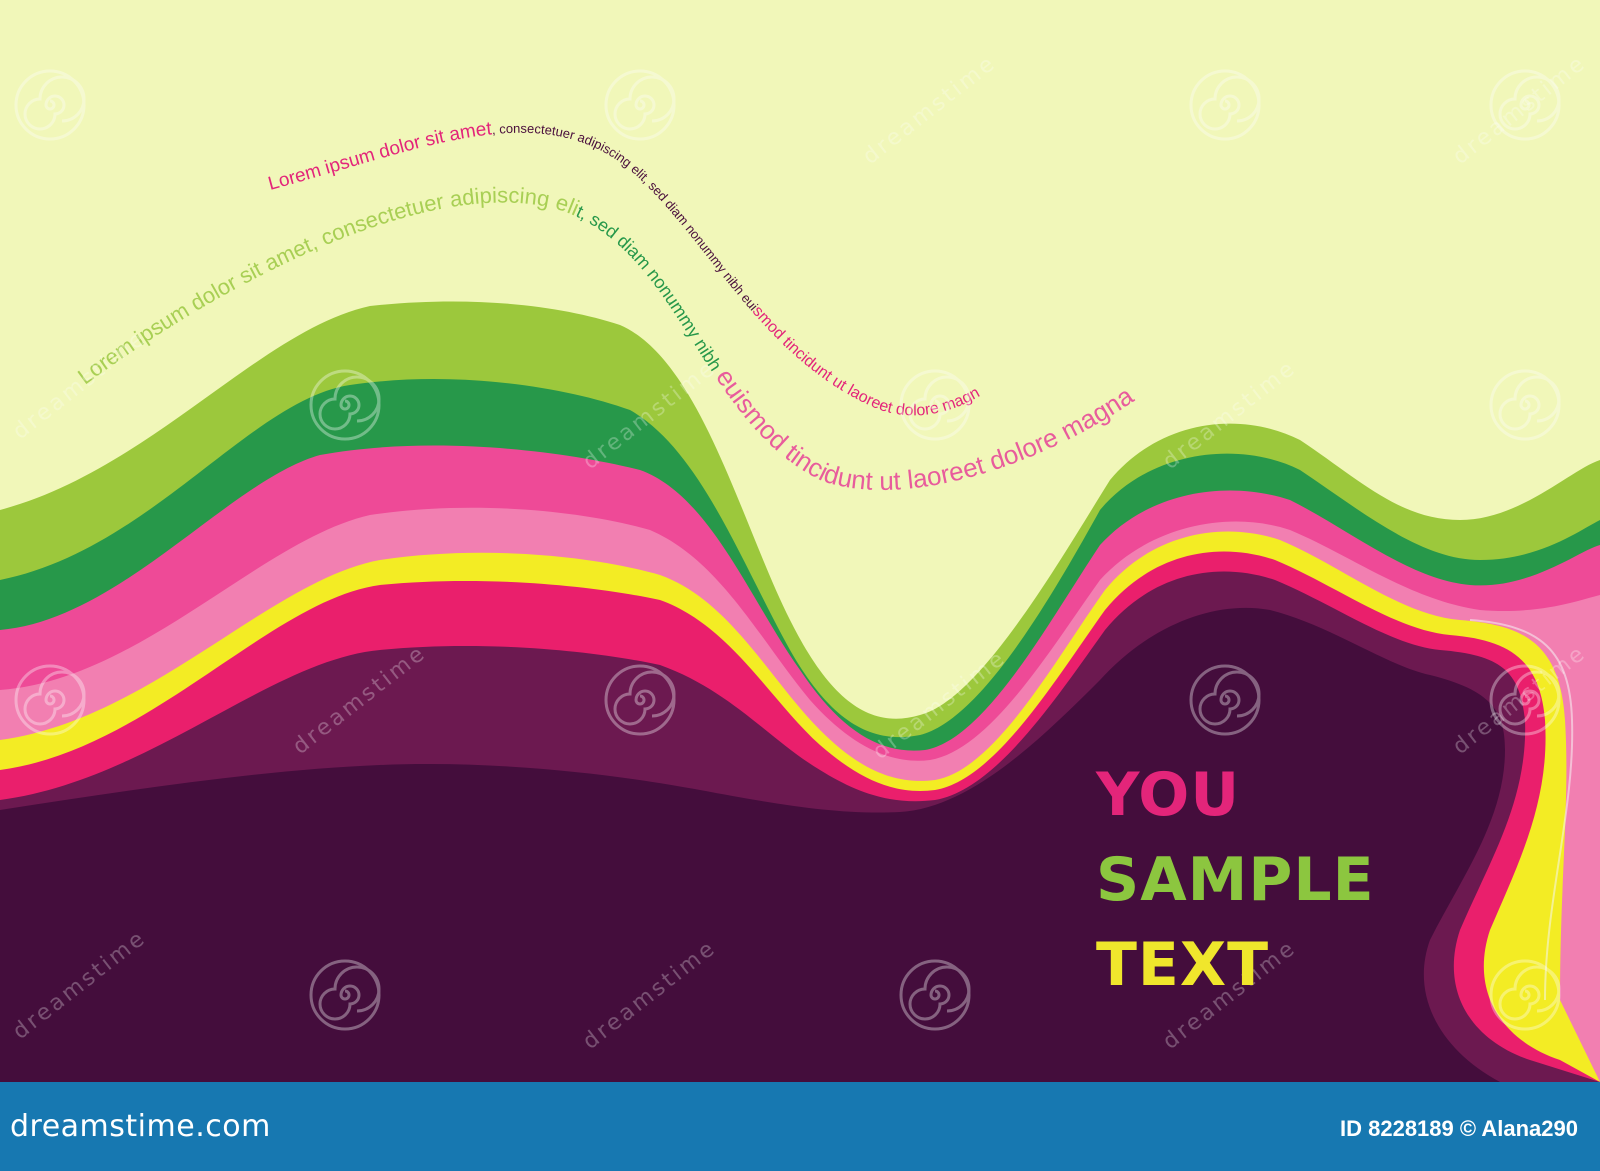  I want to click on headline-sample: SAMPLE, so click(1235, 880).